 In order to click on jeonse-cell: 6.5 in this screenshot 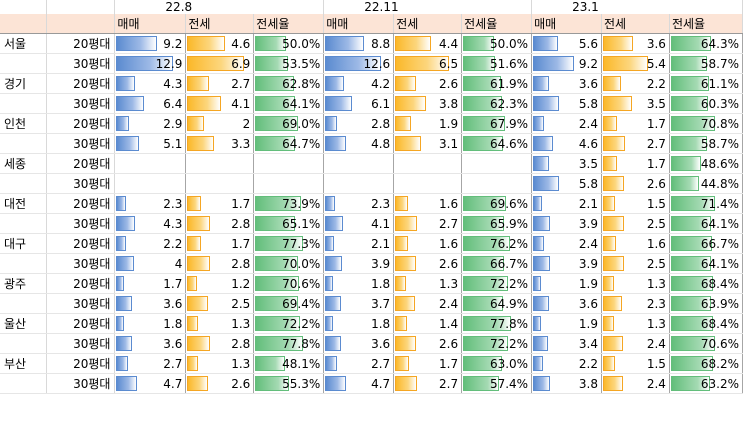, I will do `click(428, 63)`.